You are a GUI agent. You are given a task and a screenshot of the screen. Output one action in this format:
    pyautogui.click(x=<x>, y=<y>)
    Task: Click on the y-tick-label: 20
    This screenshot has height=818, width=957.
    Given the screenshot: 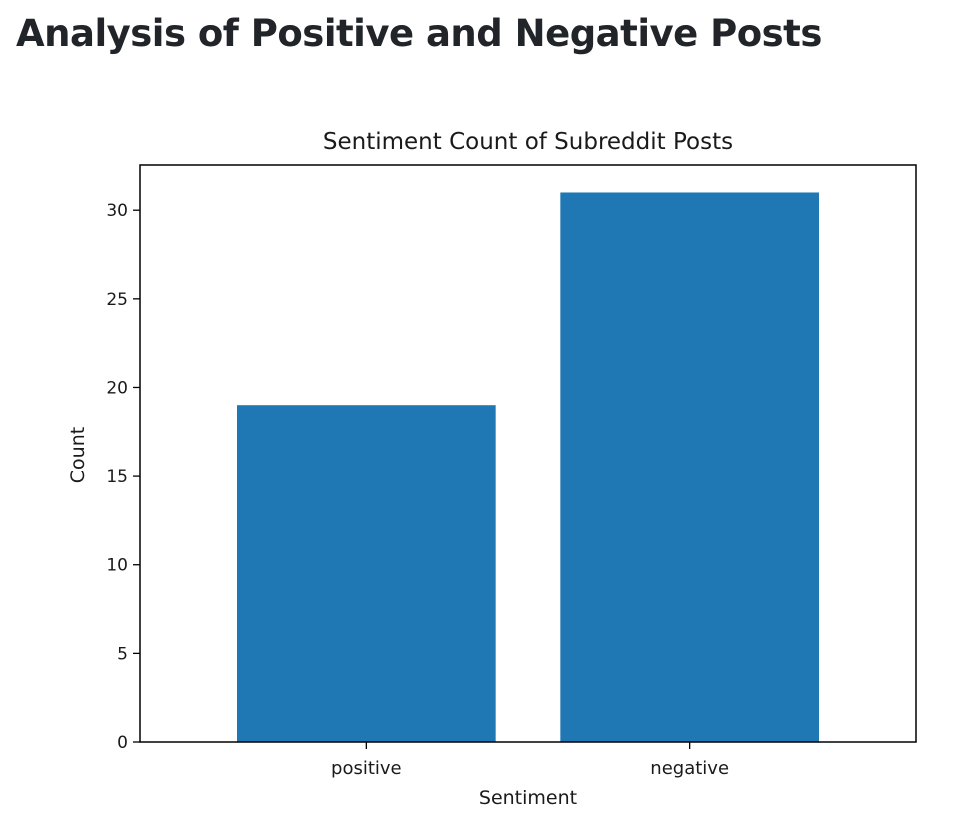 What is the action you would take?
    pyautogui.click(x=117, y=388)
    